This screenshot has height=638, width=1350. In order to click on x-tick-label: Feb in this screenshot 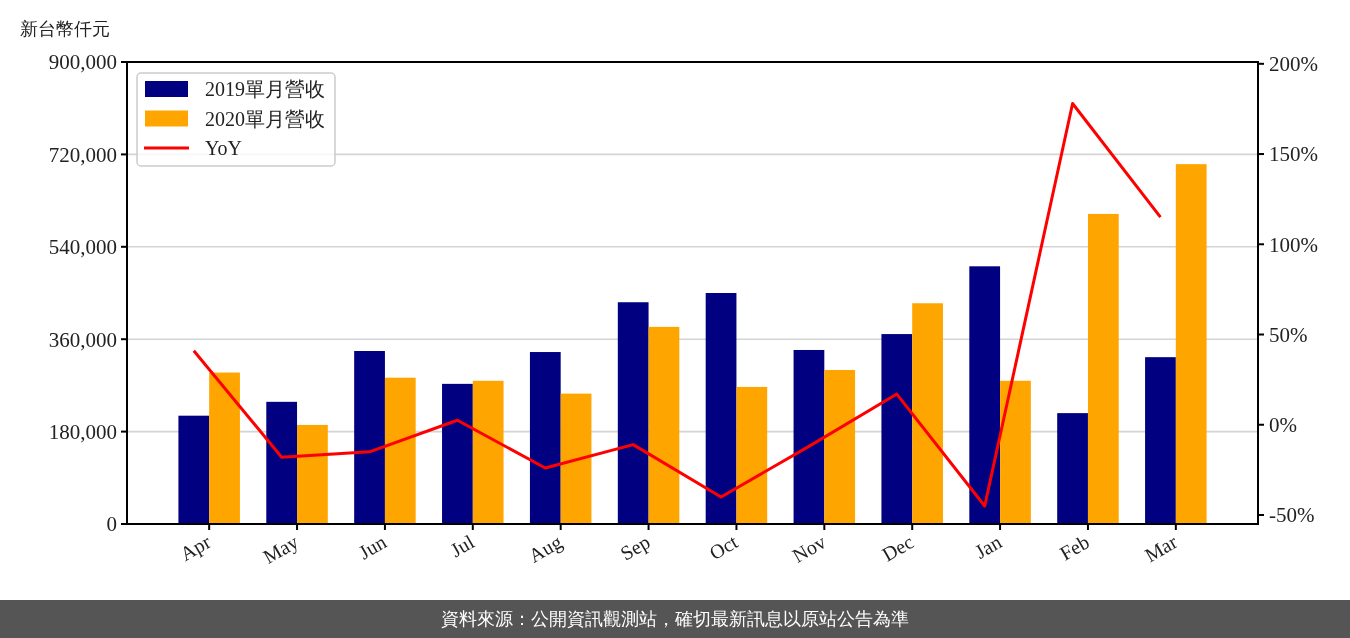, I will do `click(1074, 547)`.